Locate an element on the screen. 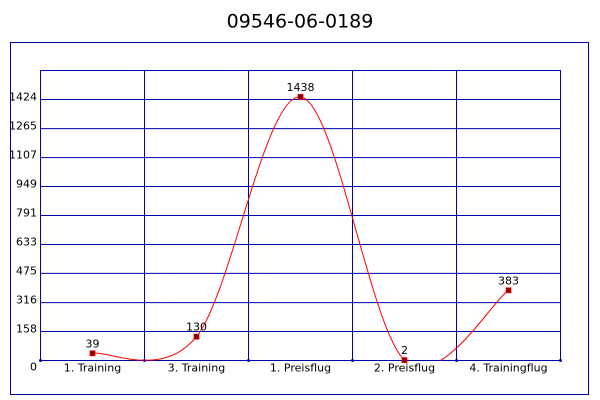 The height and width of the screenshot is (400, 600). x-tick-label: 1. Preisflug is located at coordinates (300, 368).